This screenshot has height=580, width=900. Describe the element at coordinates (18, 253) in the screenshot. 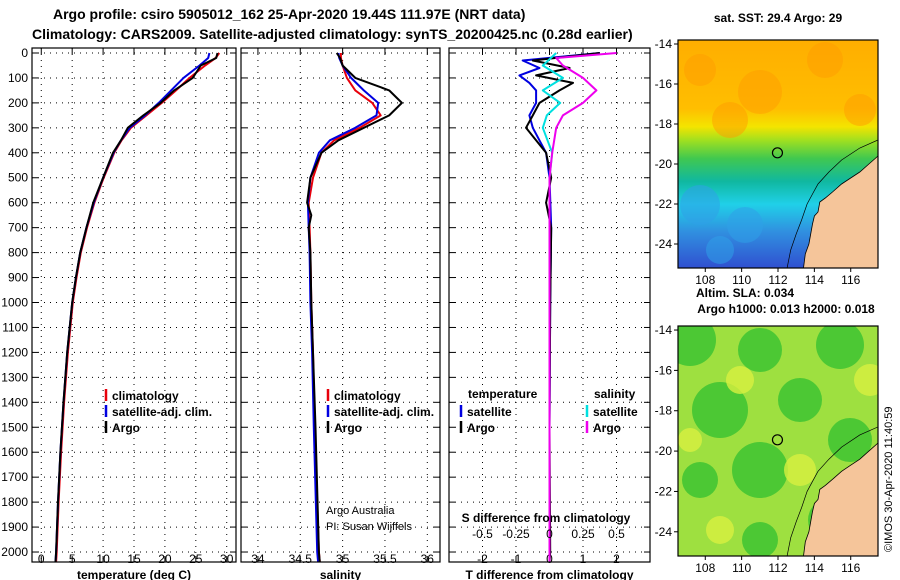

I see `depth-tick-label: 800` at that location.